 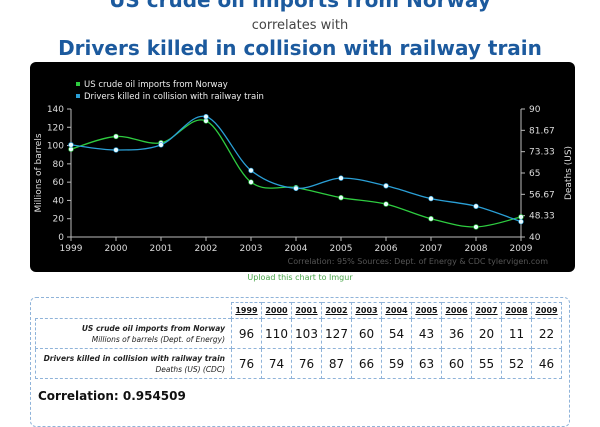 I want to click on x-tick-label: 2007, so click(x=431, y=249).